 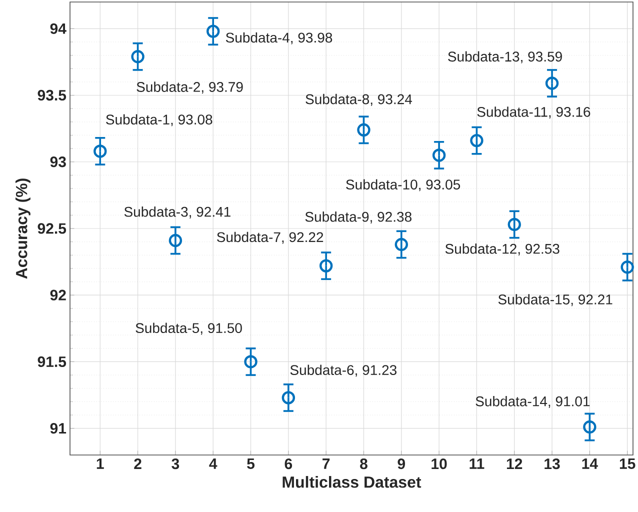 I want to click on x-tick-label: 3, so click(x=176, y=464).